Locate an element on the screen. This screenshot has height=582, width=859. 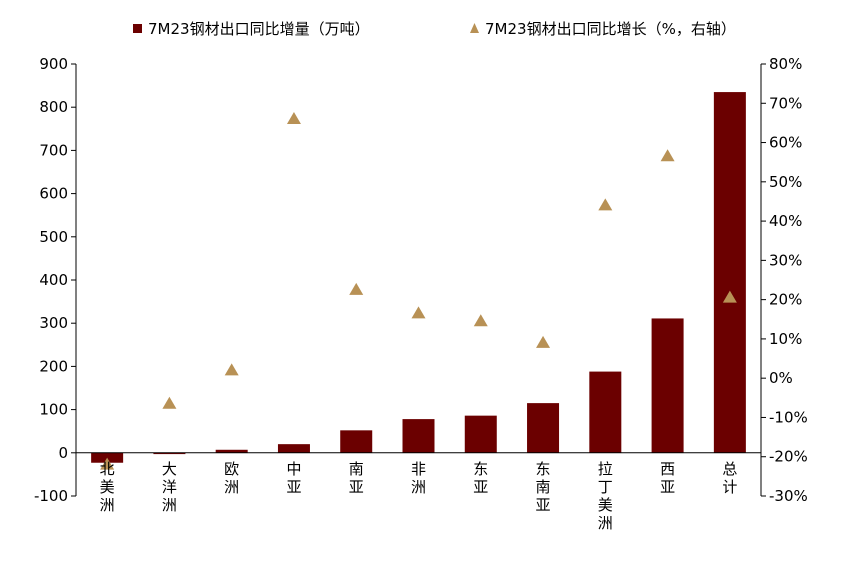
right-tick-label: 60% is located at coordinates (785, 143).